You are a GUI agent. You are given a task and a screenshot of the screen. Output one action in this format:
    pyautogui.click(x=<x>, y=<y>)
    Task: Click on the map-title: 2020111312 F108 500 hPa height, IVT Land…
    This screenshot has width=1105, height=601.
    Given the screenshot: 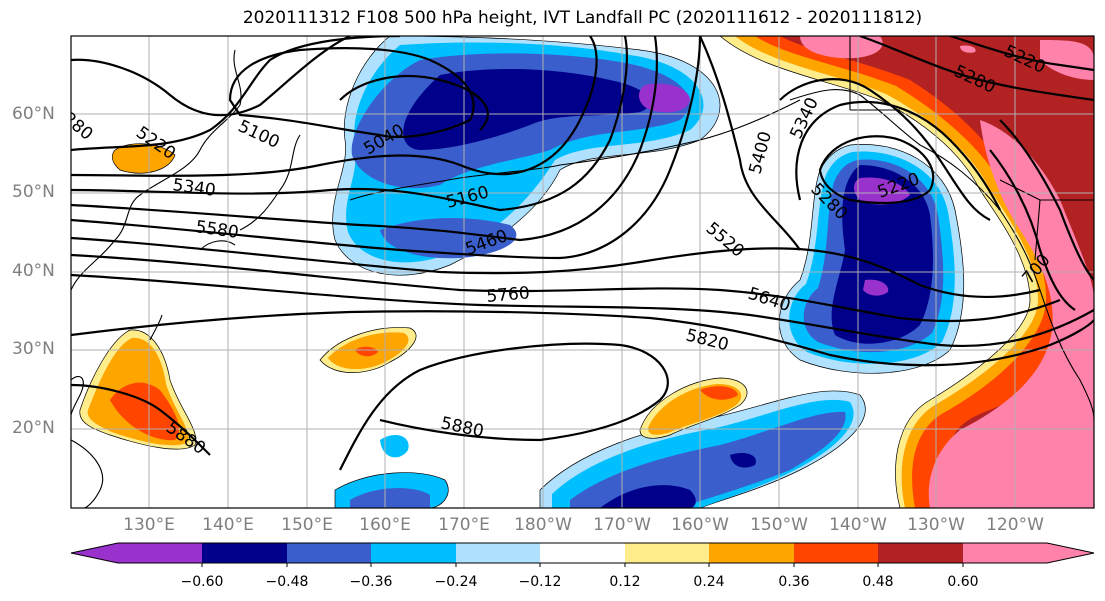 What is the action you would take?
    pyautogui.click(x=582, y=18)
    